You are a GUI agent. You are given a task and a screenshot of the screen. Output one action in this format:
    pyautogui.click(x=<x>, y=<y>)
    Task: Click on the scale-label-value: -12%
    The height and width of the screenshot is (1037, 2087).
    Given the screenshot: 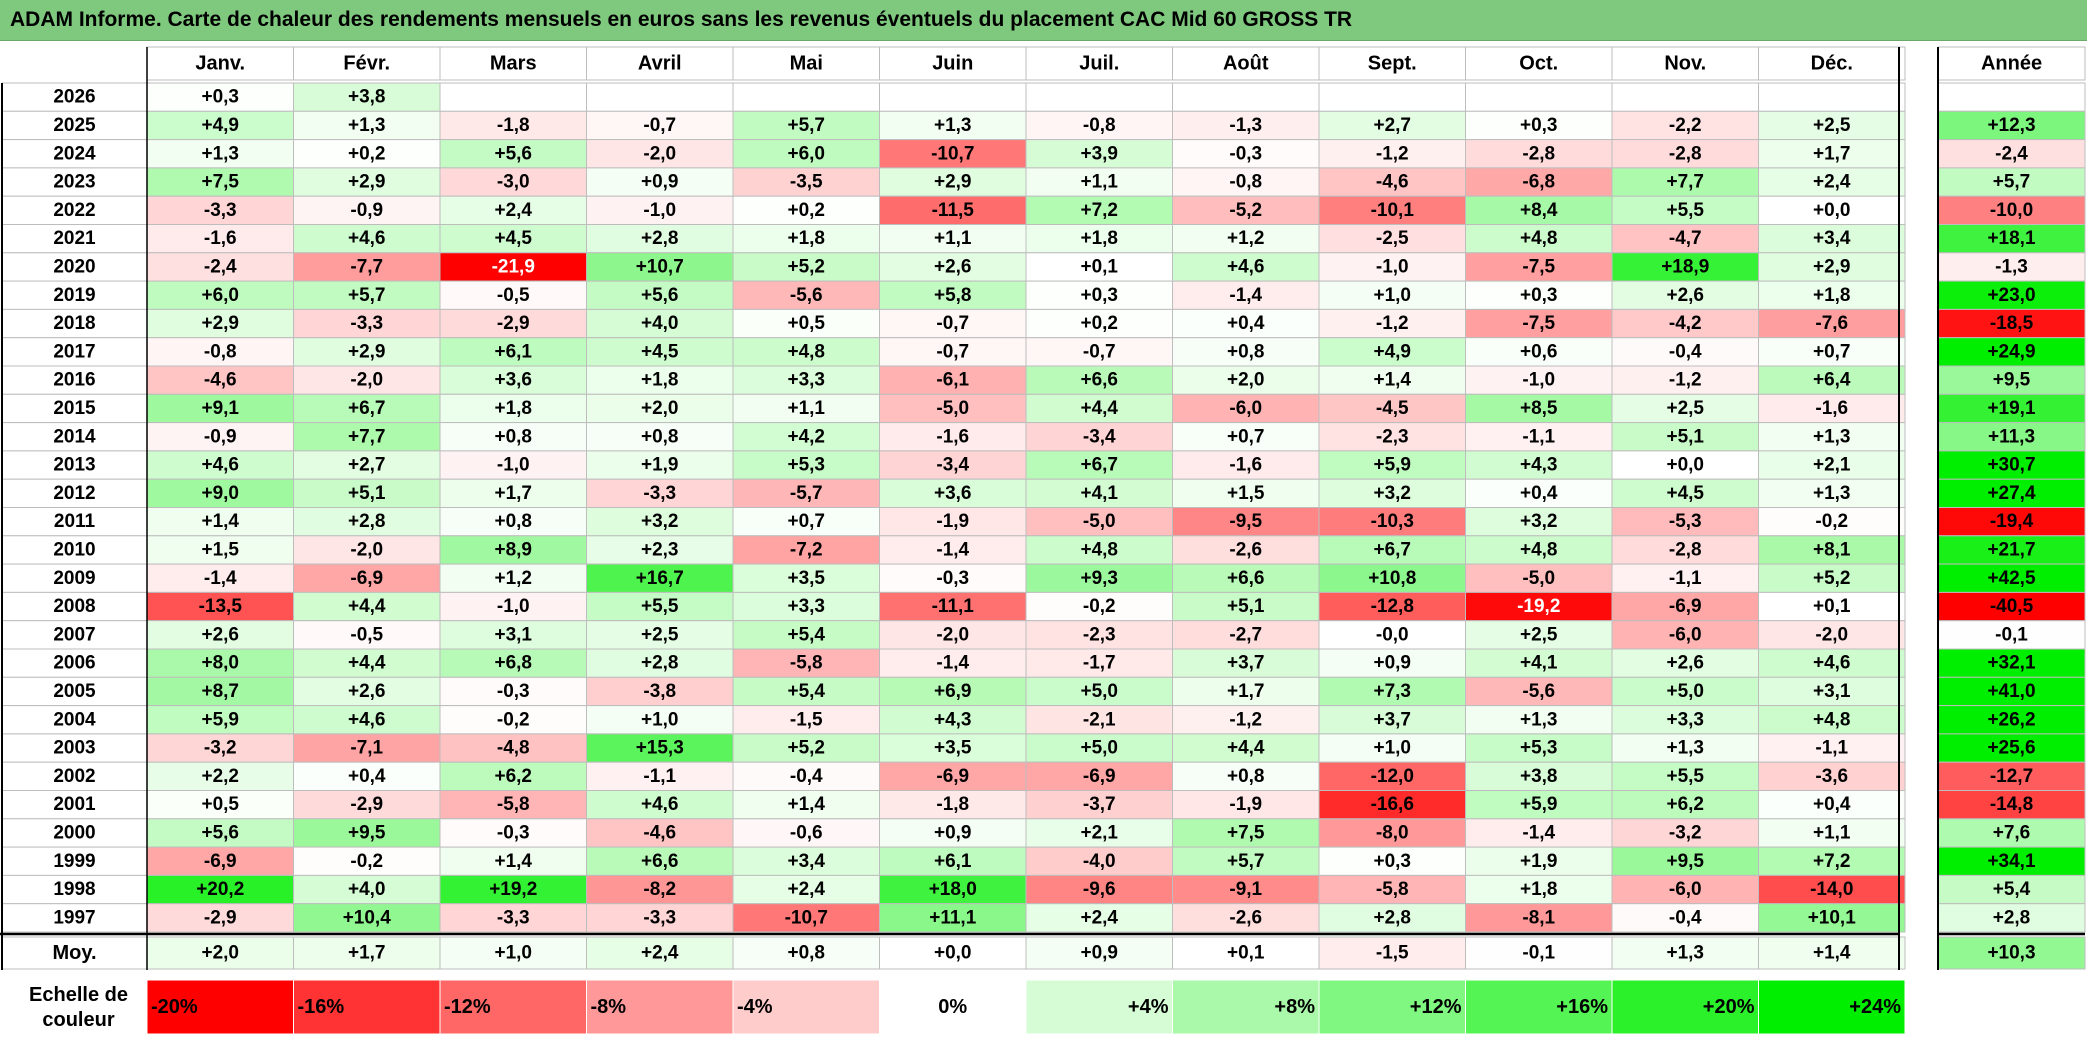 What is the action you would take?
    pyautogui.click(x=467, y=1007)
    